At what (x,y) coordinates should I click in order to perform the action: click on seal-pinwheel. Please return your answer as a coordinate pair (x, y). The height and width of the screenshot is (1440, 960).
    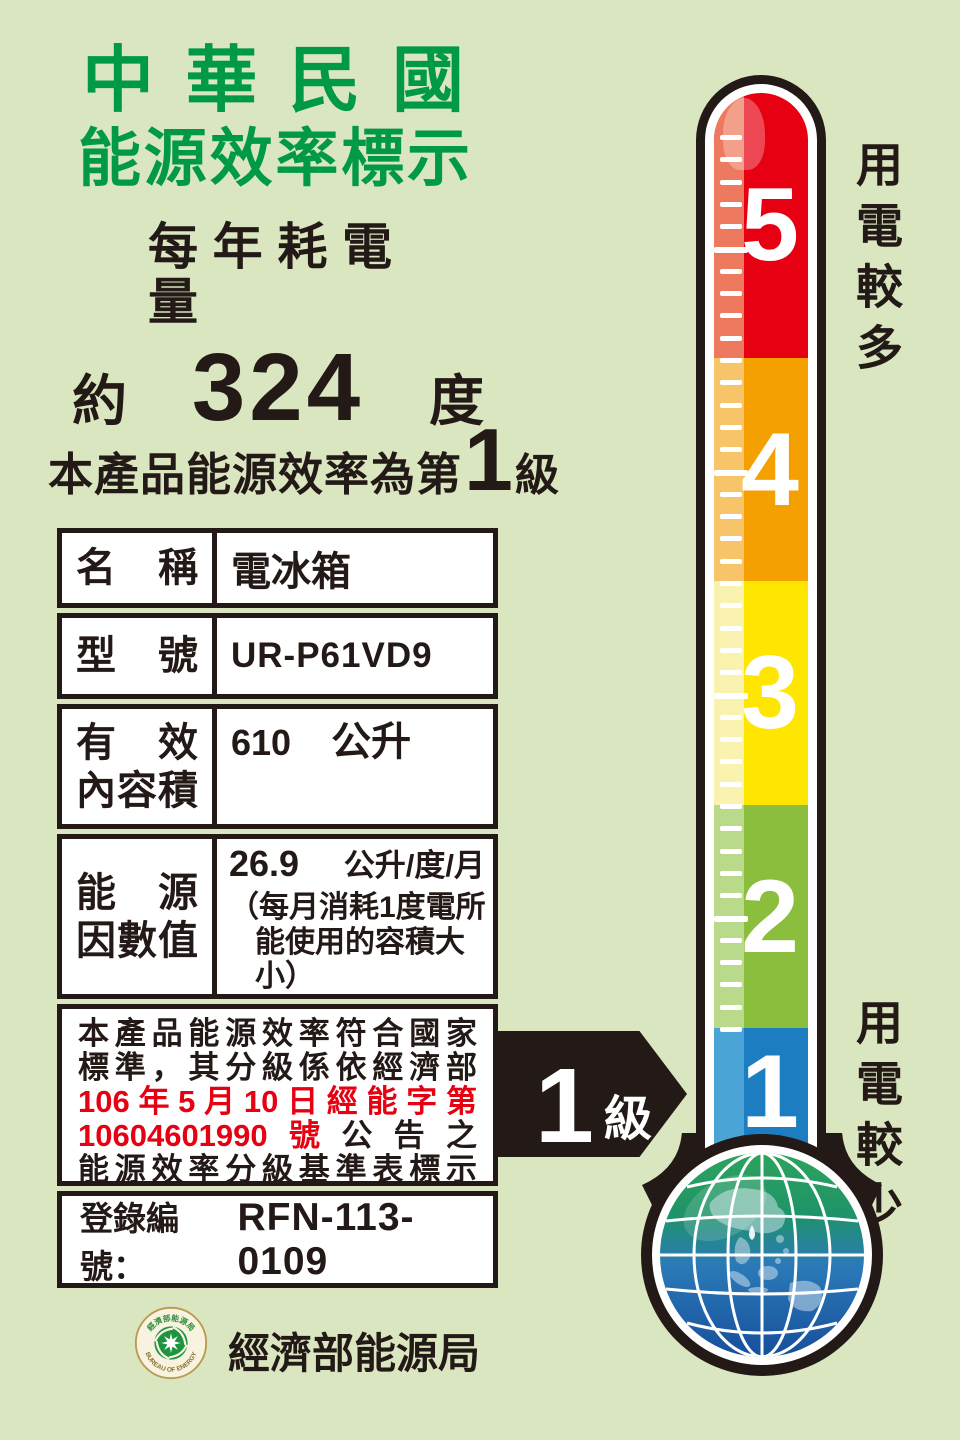
    Looking at the image, I should click on (171, 1343).